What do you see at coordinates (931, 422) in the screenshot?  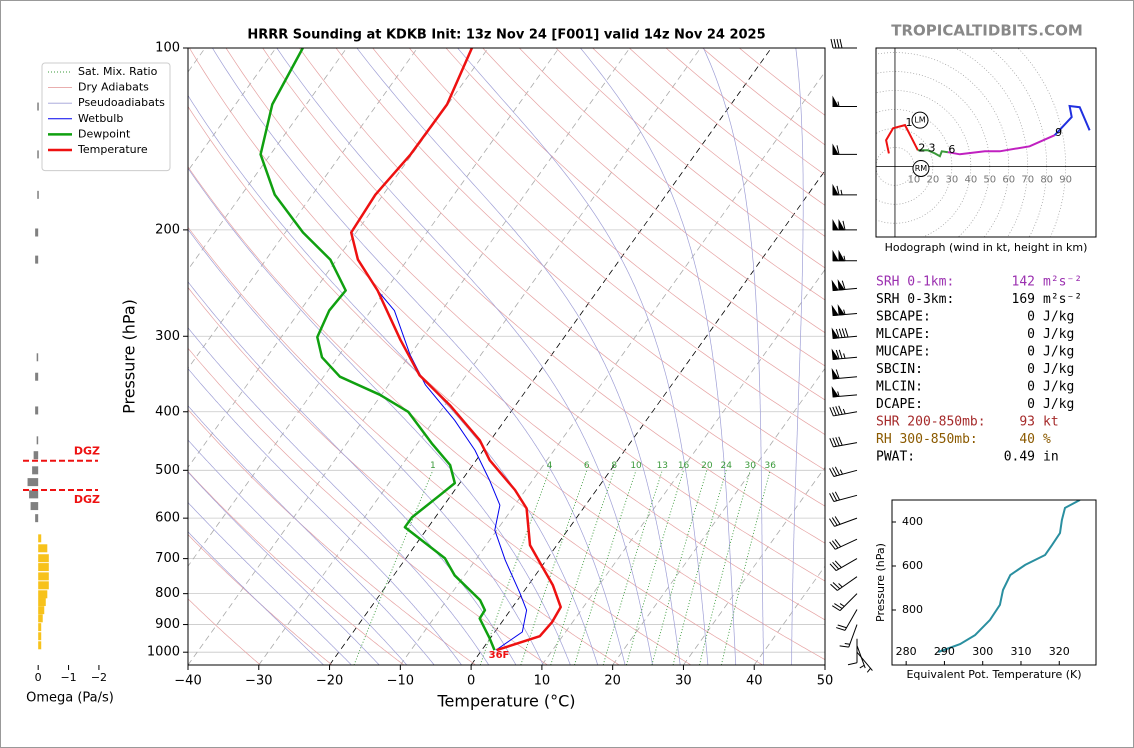 I see `stat-label: SHR 200-850mb:` at bounding box center [931, 422].